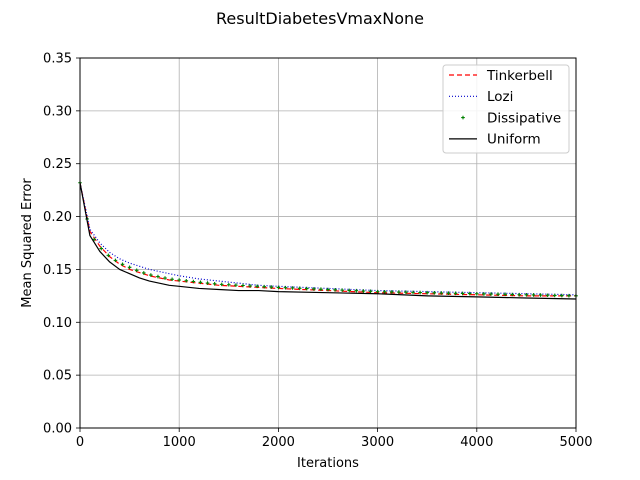  I want to click on x-tick-label: 5000, so click(575, 442).